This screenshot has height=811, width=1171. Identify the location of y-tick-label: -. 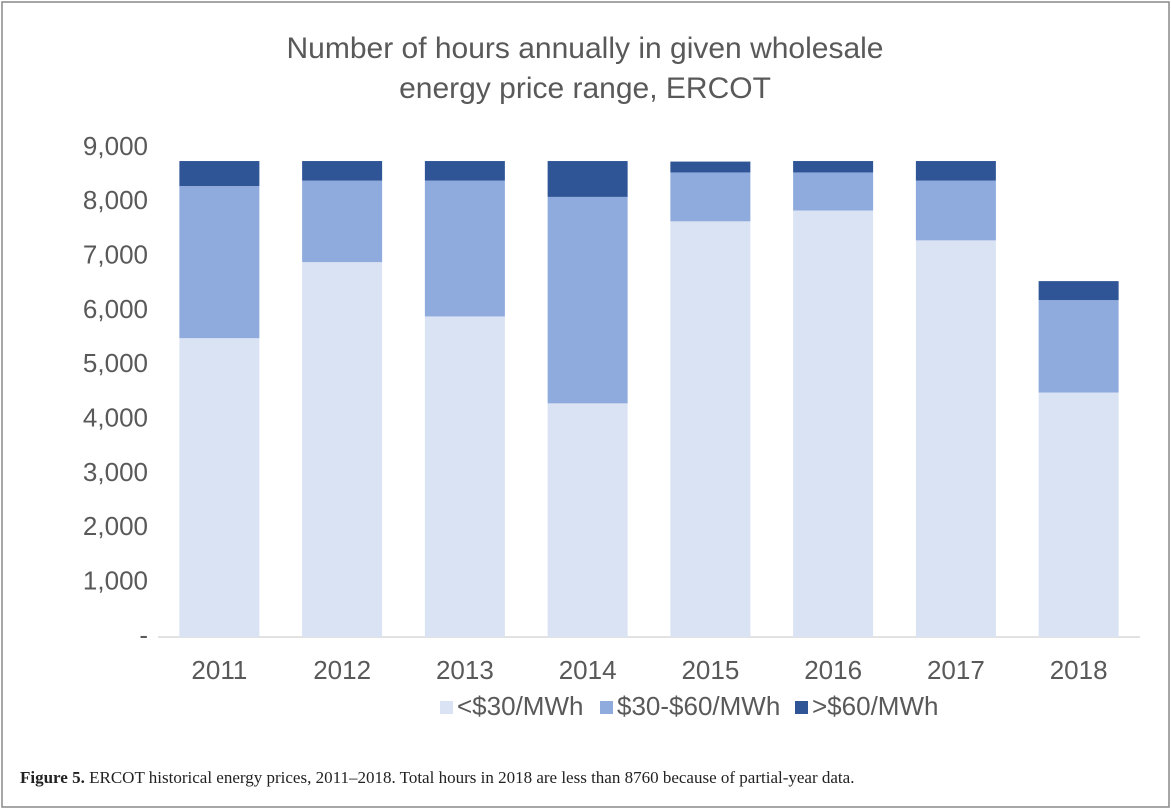
(143, 635).